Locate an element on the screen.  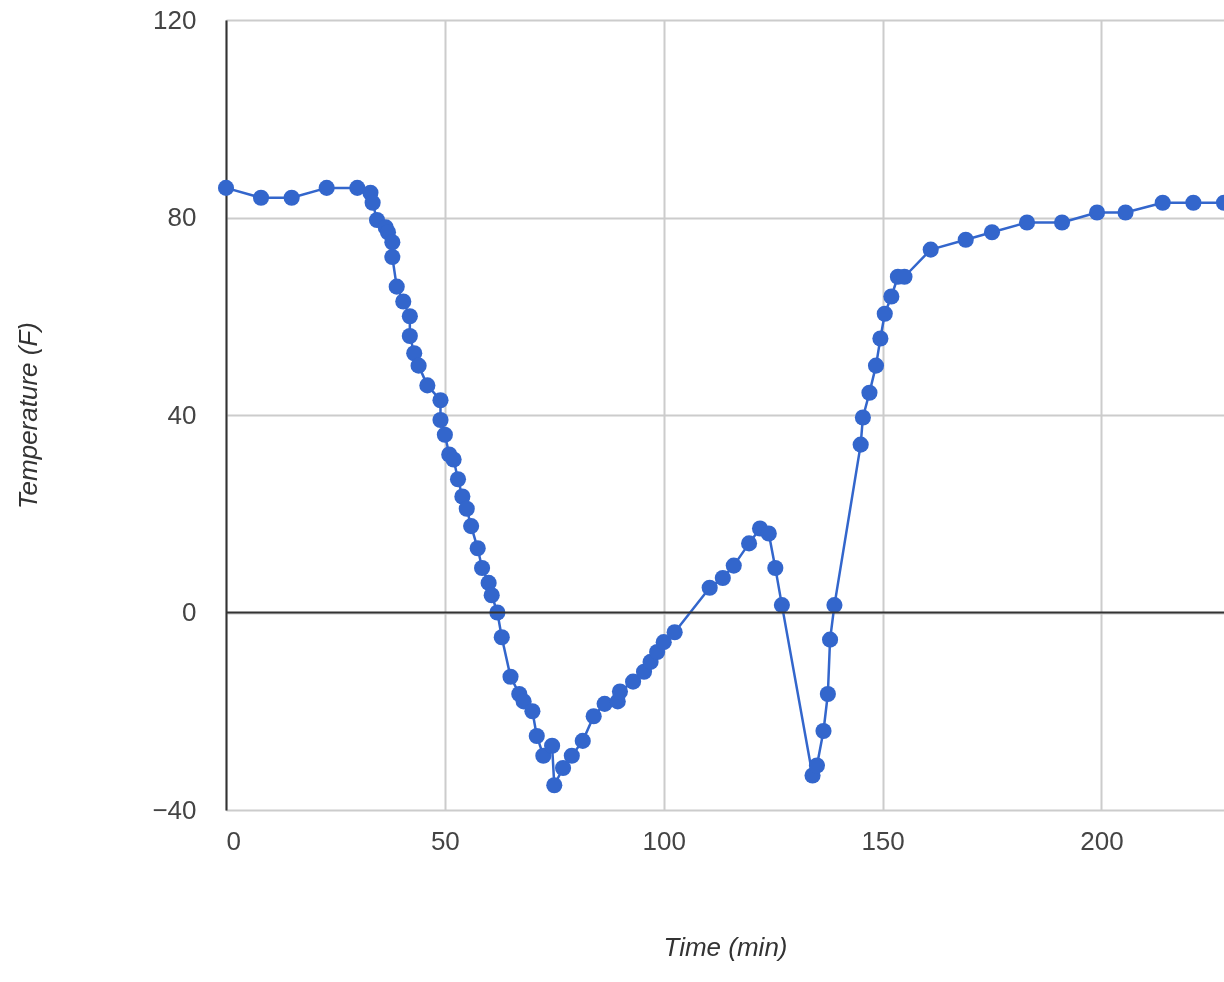
x-tick-label: 200 is located at coordinates (1102, 840).